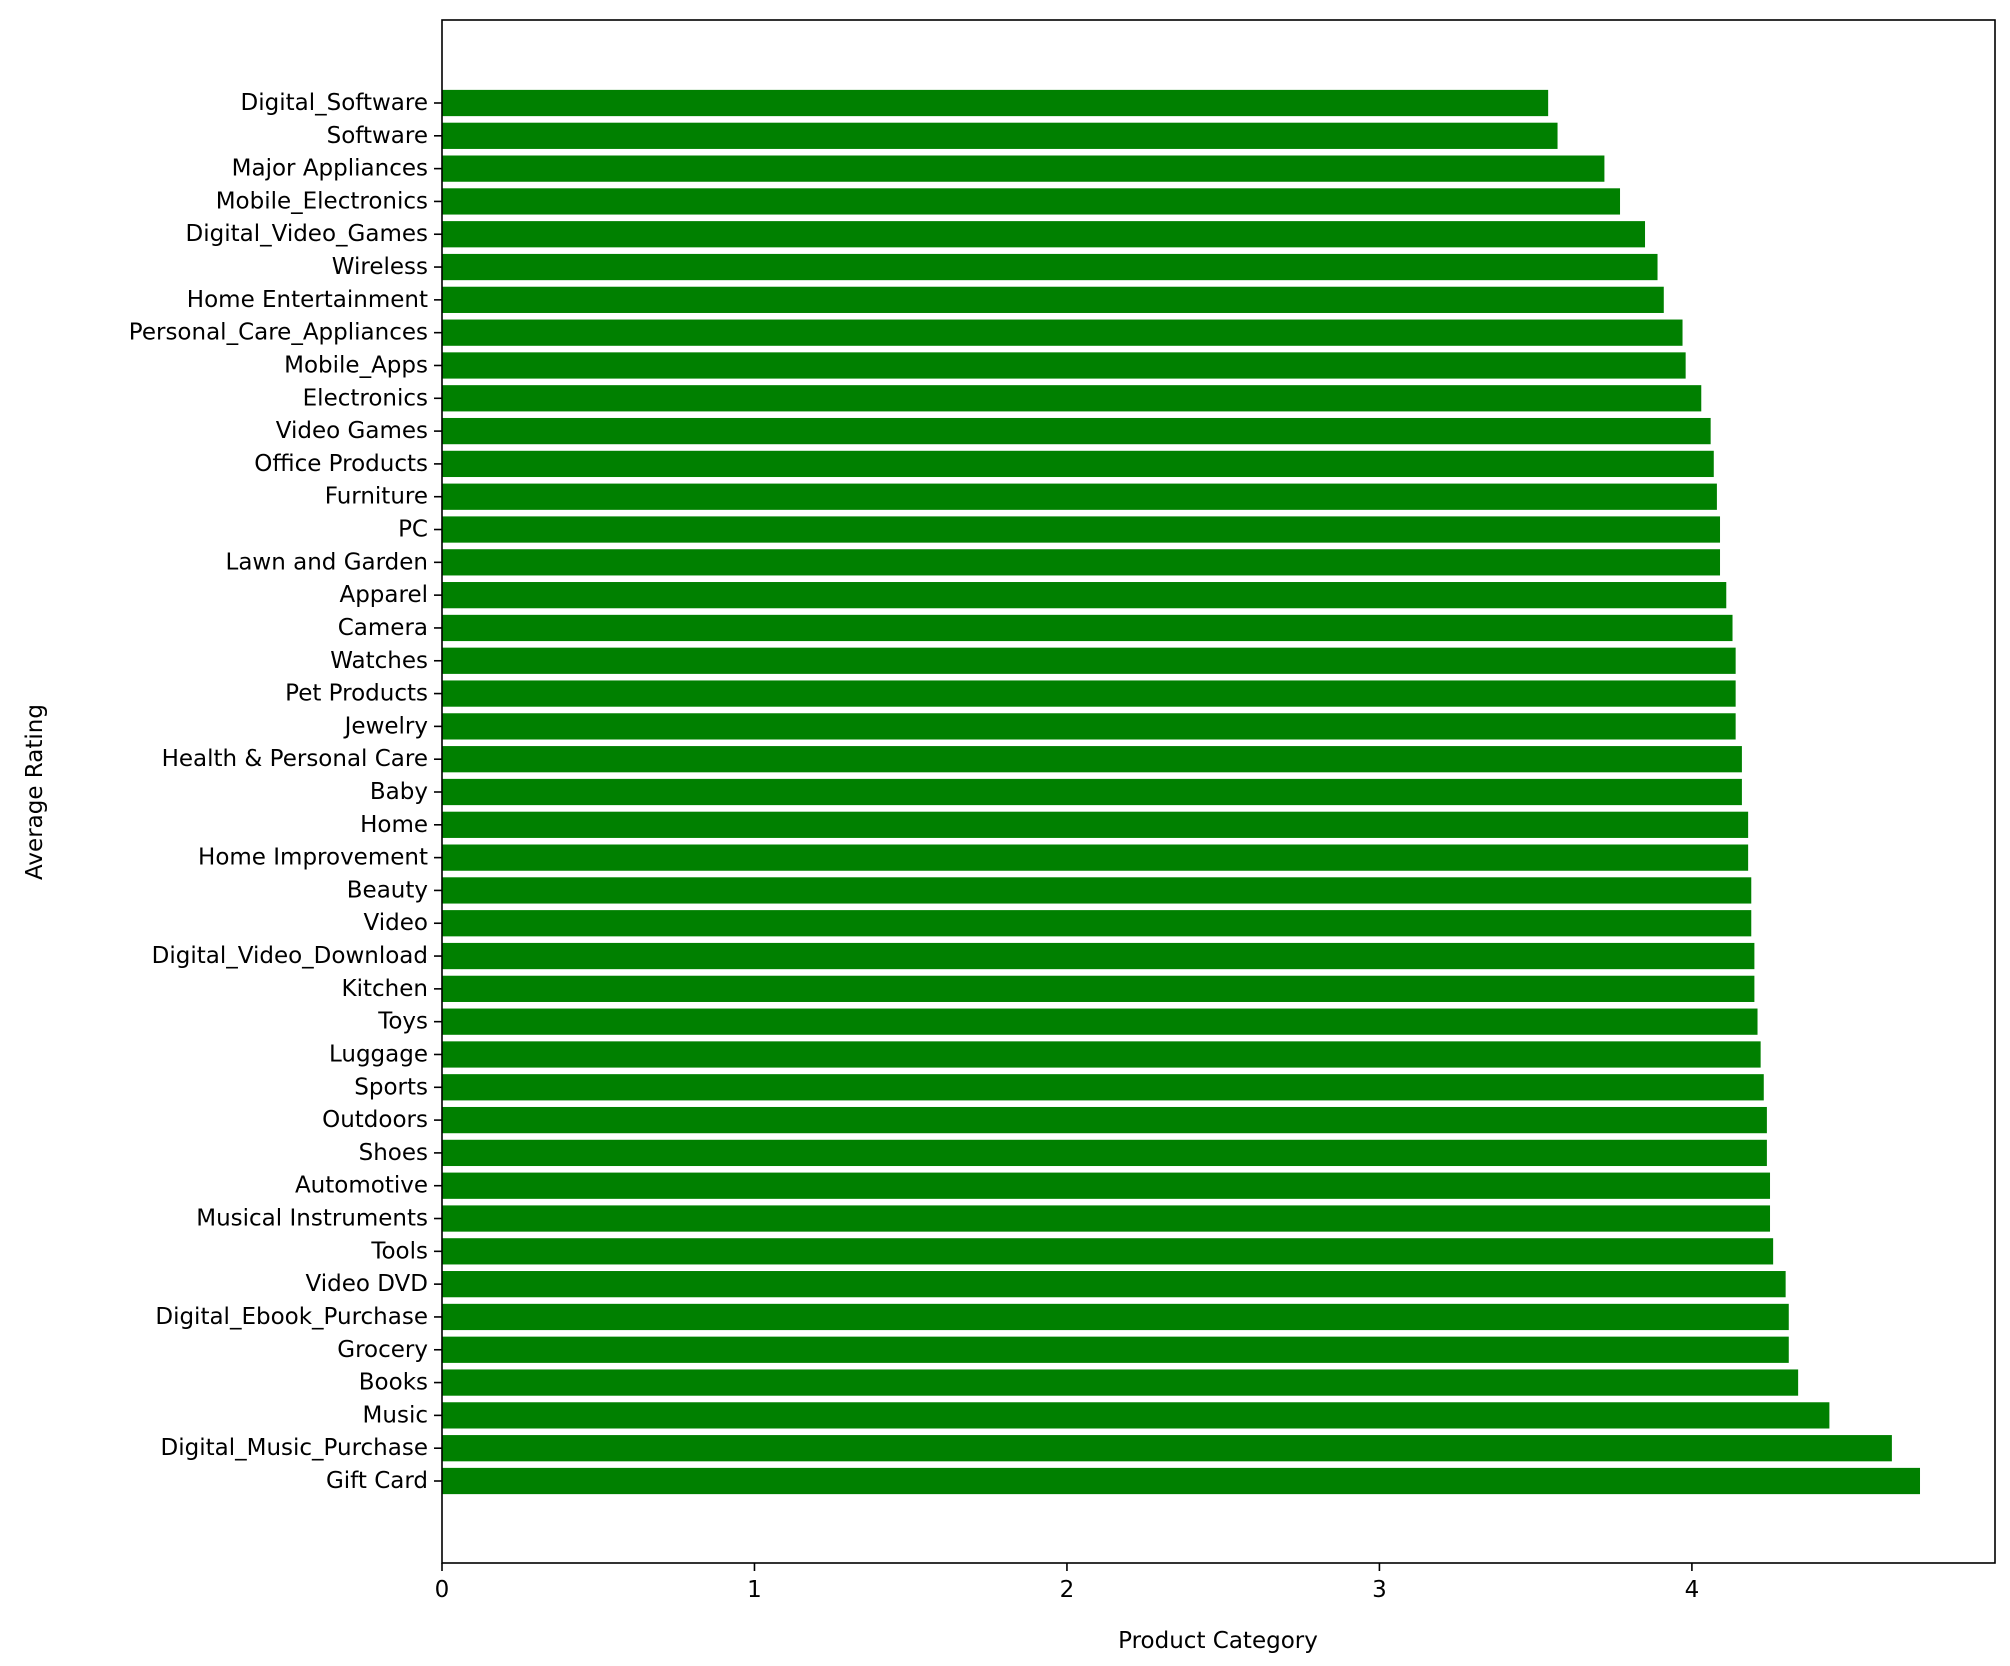  What do you see at coordinates (1692, 1590) in the screenshot?
I see `x-tick-label: 4` at bounding box center [1692, 1590].